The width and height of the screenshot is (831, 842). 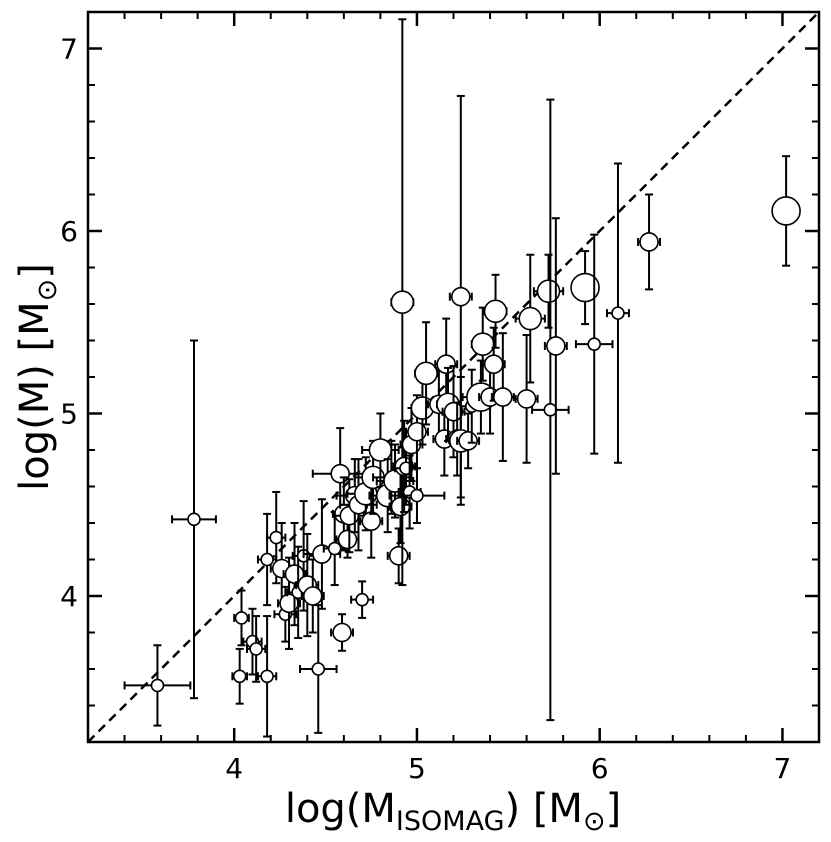 What do you see at coordinates (69, 414) in the screenshot?
I see `y-tick-label: 5` at bounding box center [69, 414].